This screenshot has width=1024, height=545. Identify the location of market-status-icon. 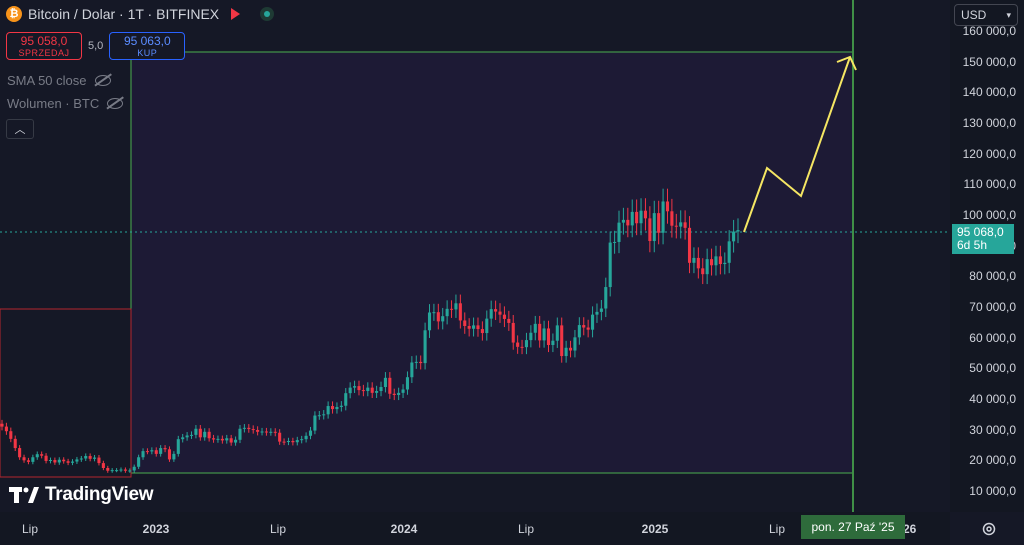
(267, 14).